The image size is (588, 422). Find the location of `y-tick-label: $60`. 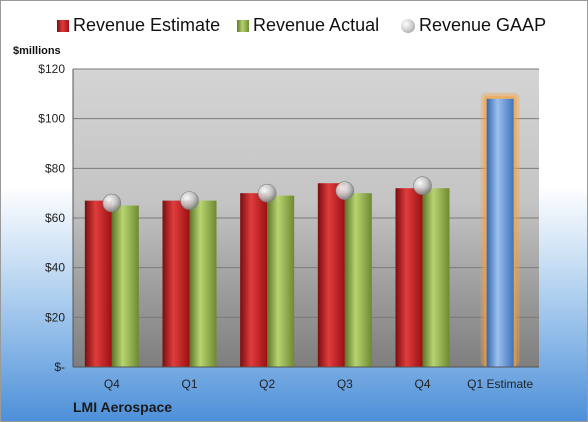

y-tick-label: $60 is located at coordinates (55, 218).